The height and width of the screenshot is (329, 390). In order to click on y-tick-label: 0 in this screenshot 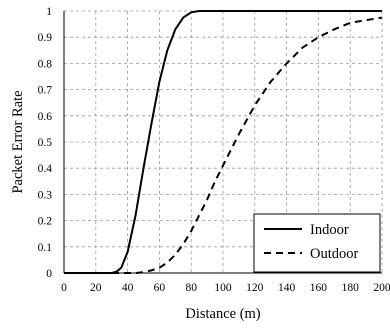, I will do `click(49, 274)`.